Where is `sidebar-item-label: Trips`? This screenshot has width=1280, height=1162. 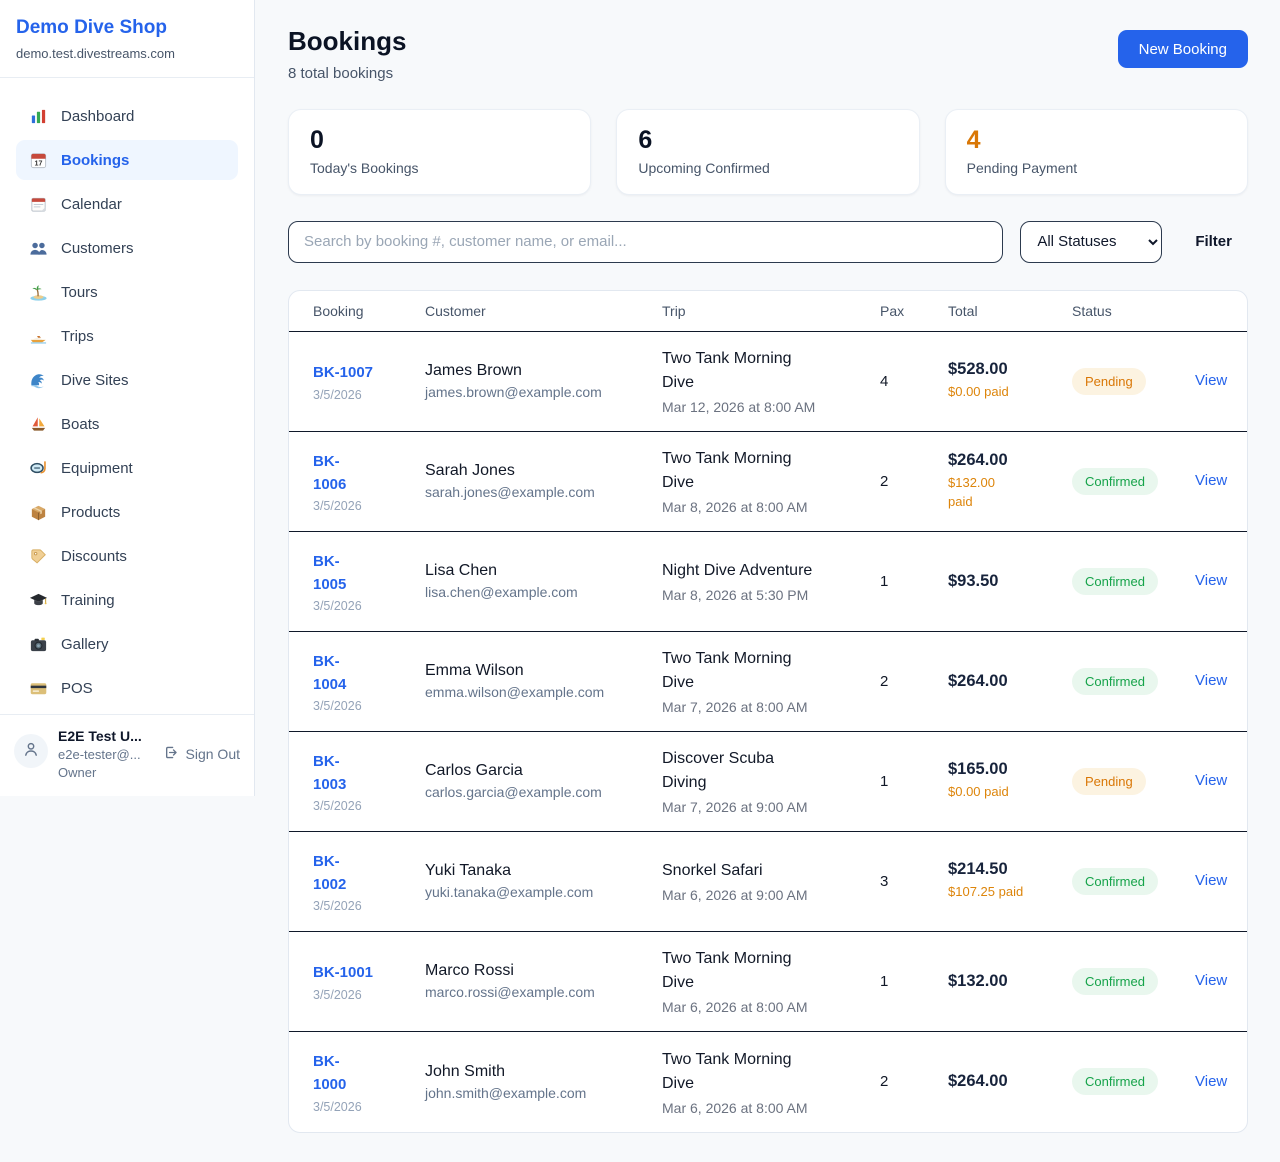 sidebar-item-label: Trips is located at coordinates (77, 336).